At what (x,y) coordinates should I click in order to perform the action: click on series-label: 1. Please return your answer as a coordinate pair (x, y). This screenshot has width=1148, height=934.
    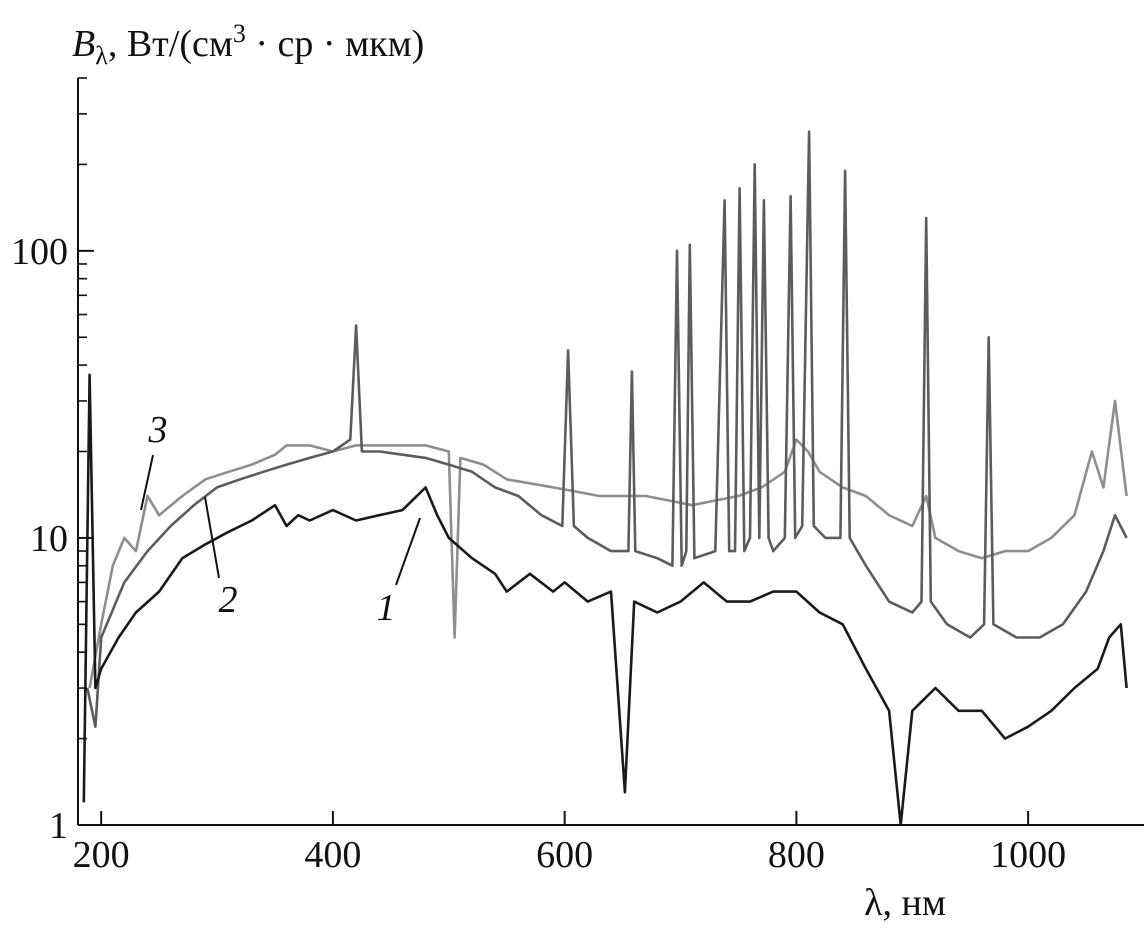
    Looking at the image, I should click on (386, 608).